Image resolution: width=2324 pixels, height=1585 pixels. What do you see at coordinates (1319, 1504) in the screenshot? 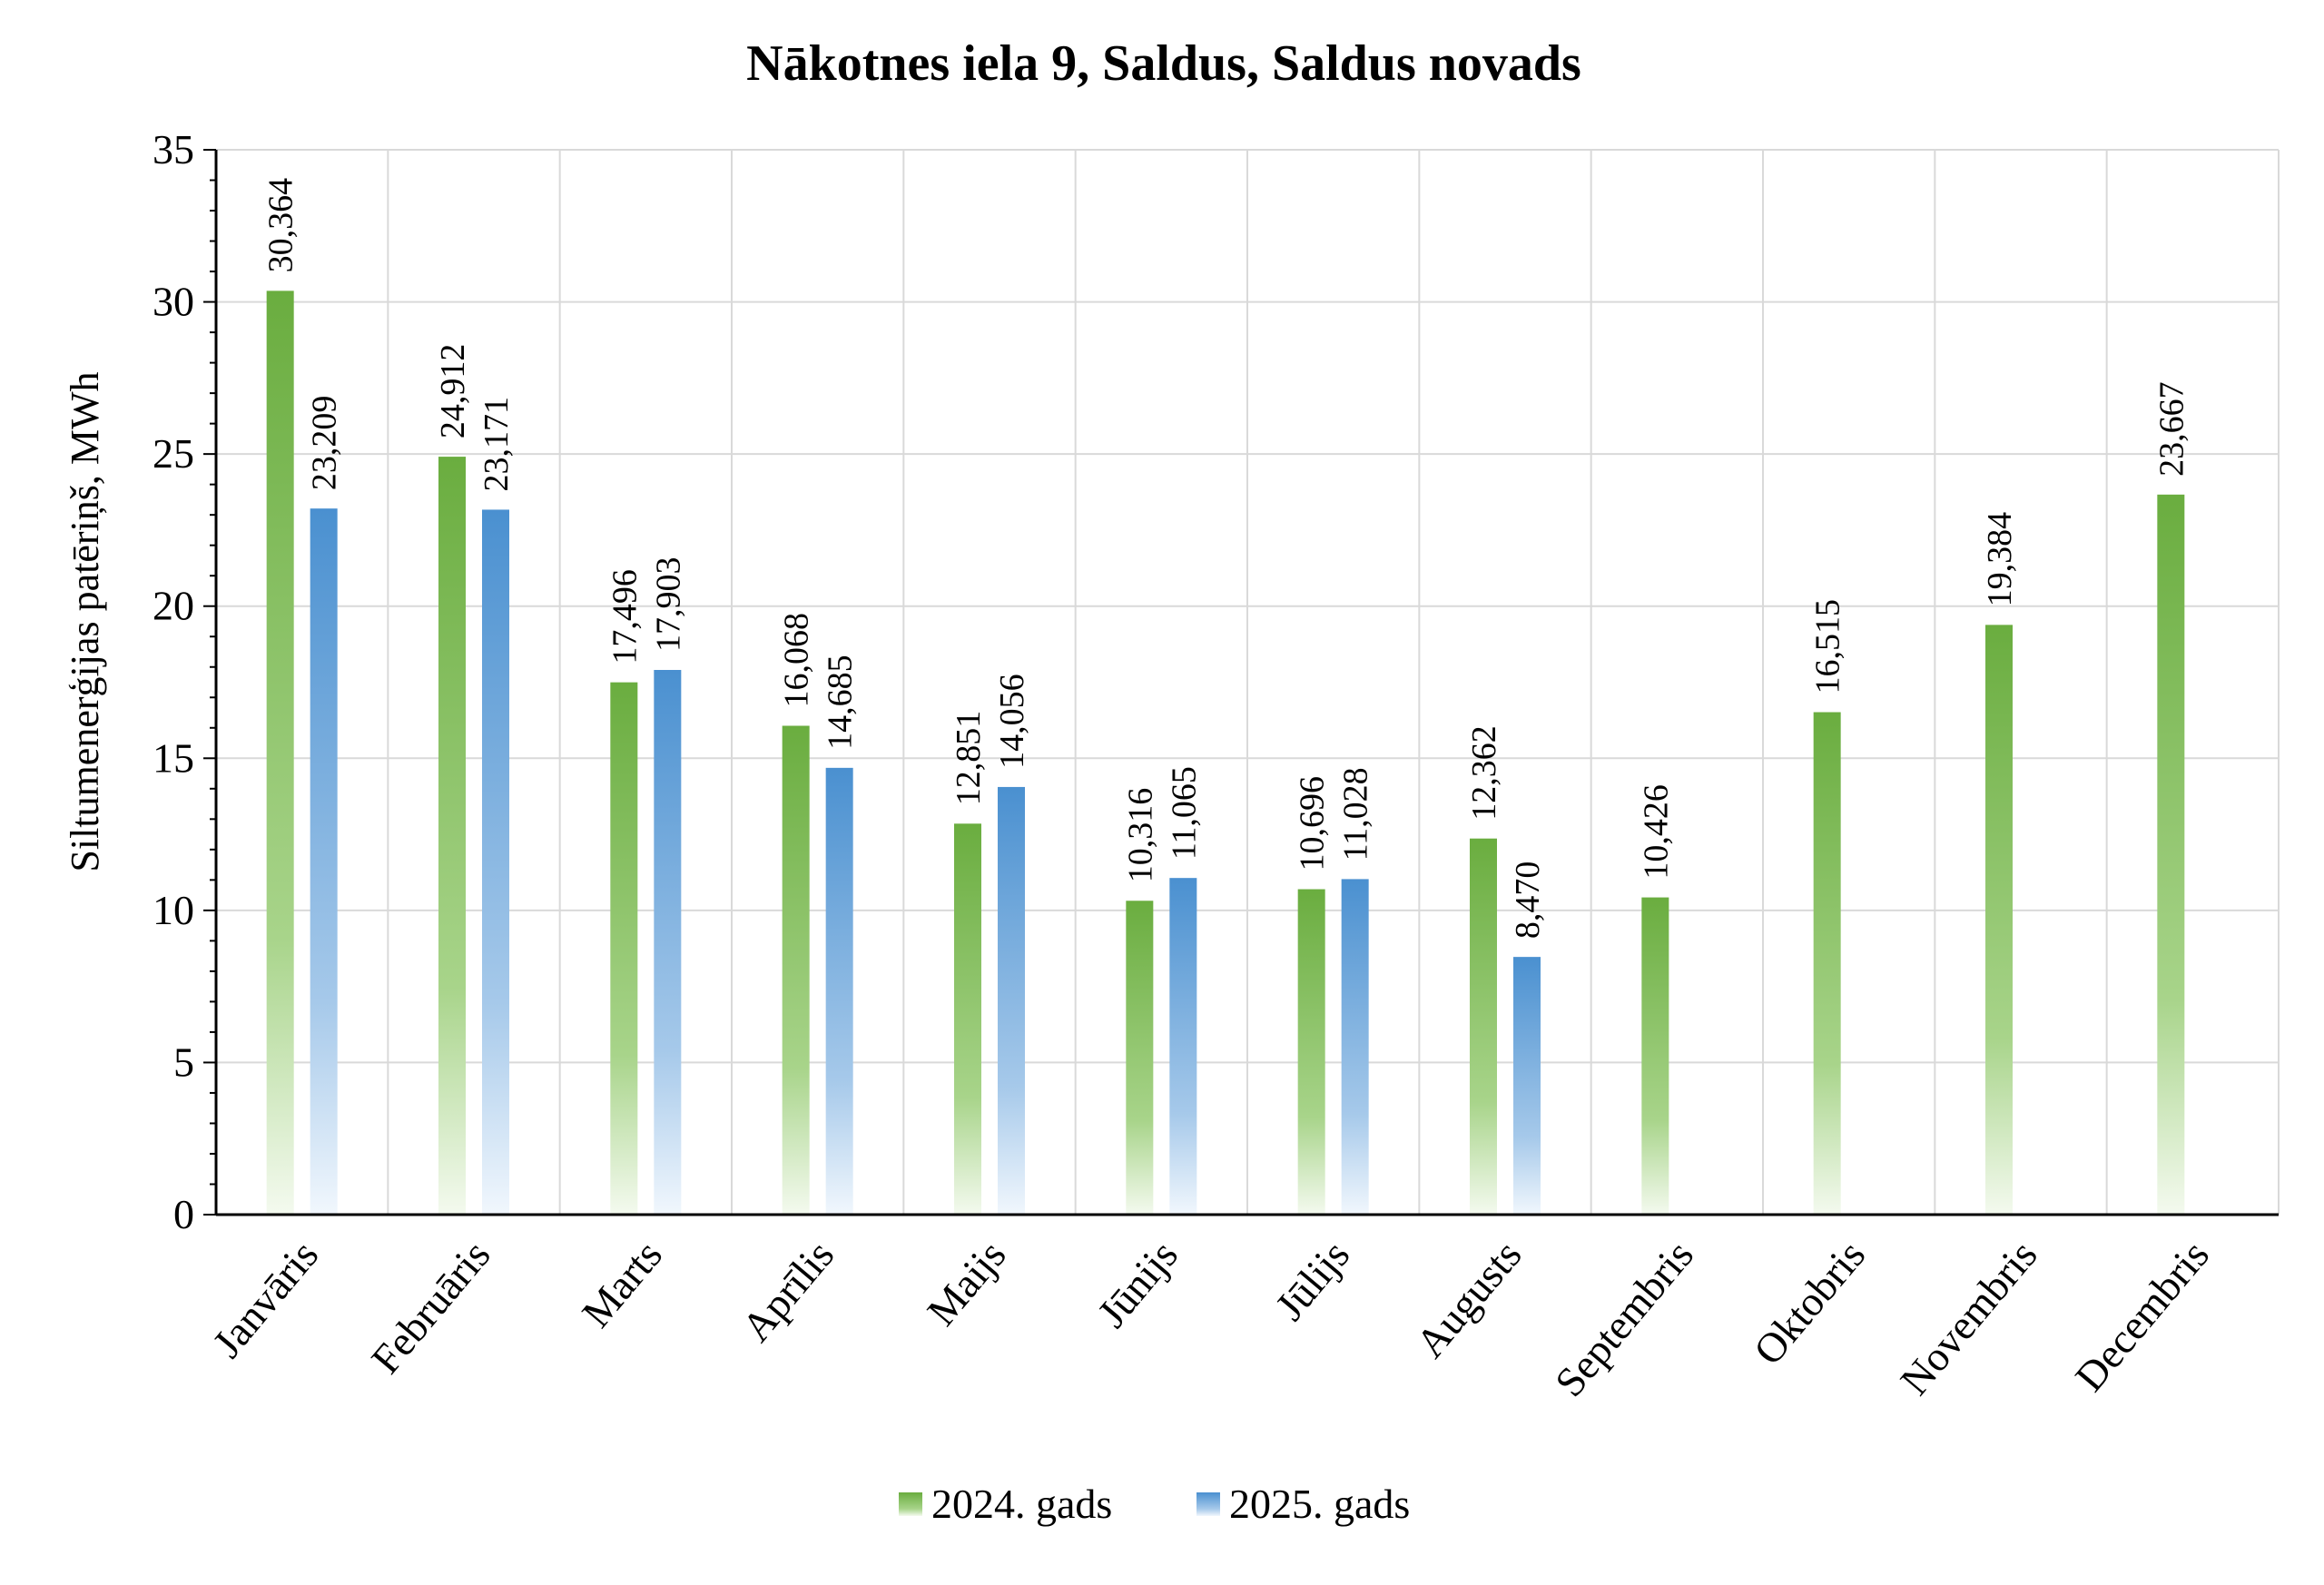
I see `legend-label: 2025. gads` at bounding box center [1319, 1504].